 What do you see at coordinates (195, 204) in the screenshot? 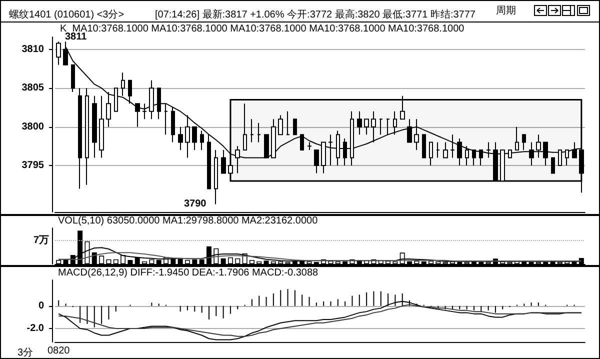
I see `annotation: 3790` at bounding box center [195, 204].